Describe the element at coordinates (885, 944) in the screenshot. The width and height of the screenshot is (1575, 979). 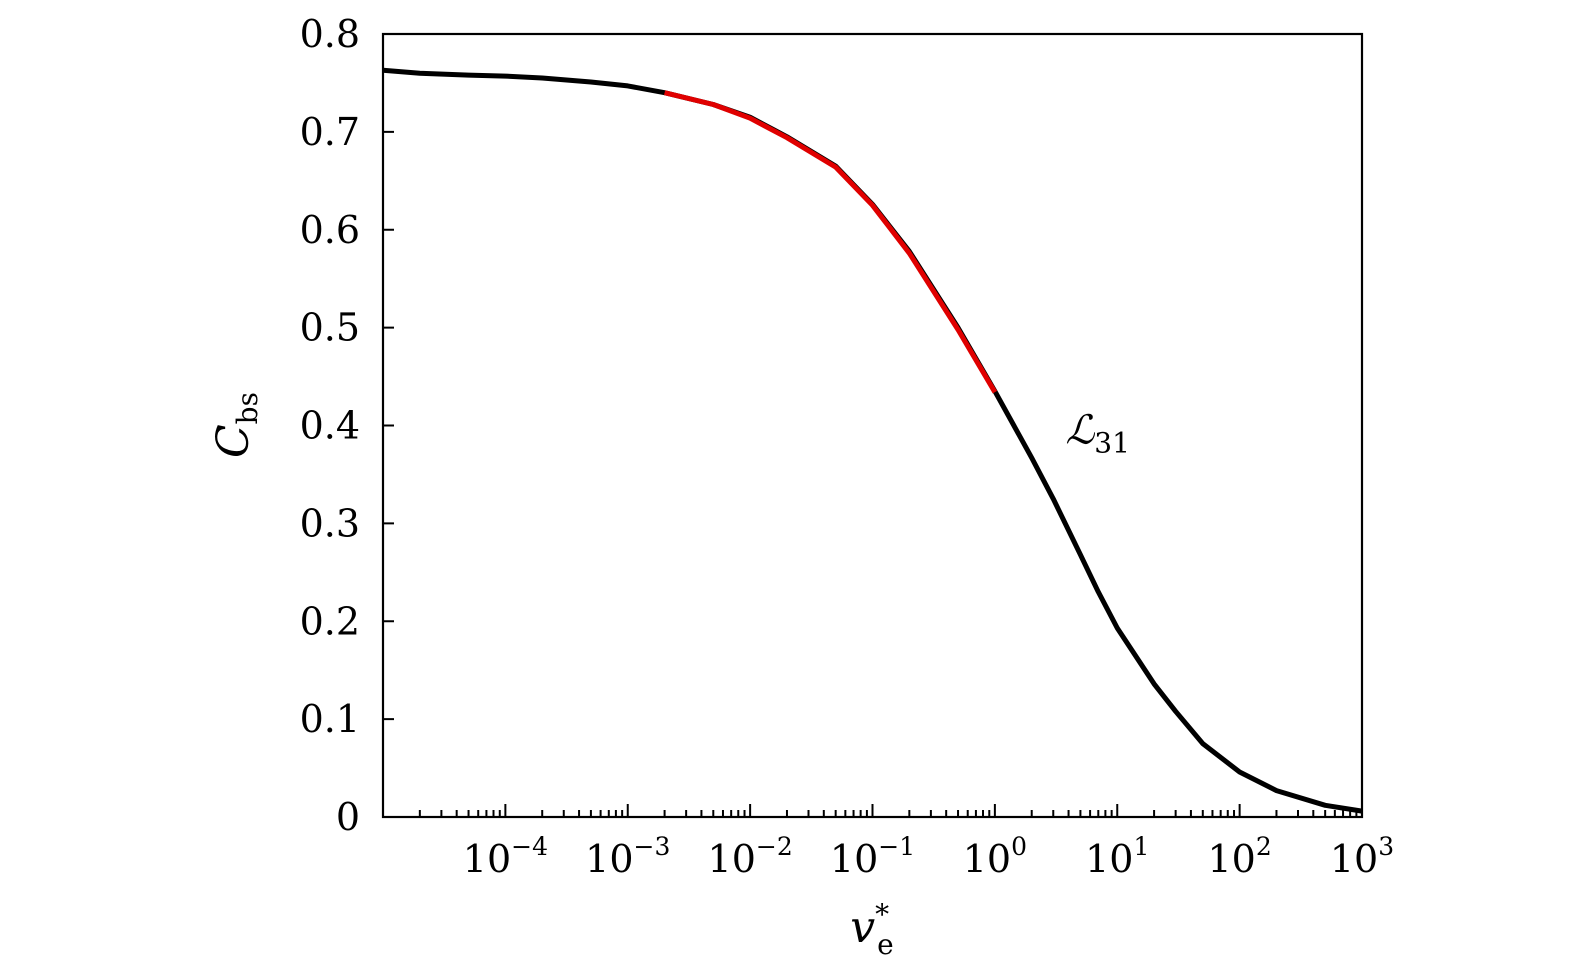
I see `x-axis-label-sub: e` at that location.